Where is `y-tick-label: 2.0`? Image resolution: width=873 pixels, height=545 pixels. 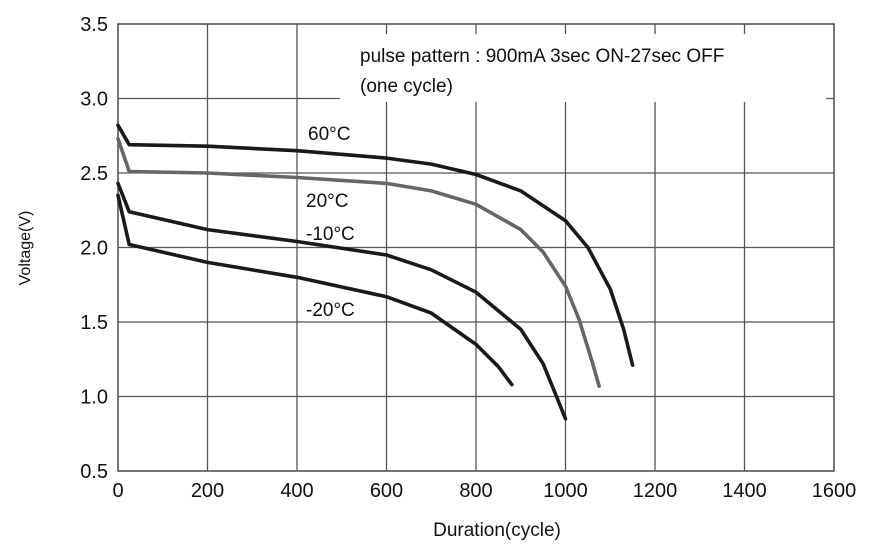
y-tick-label: 2.0 is located at coordinates (94, 249).